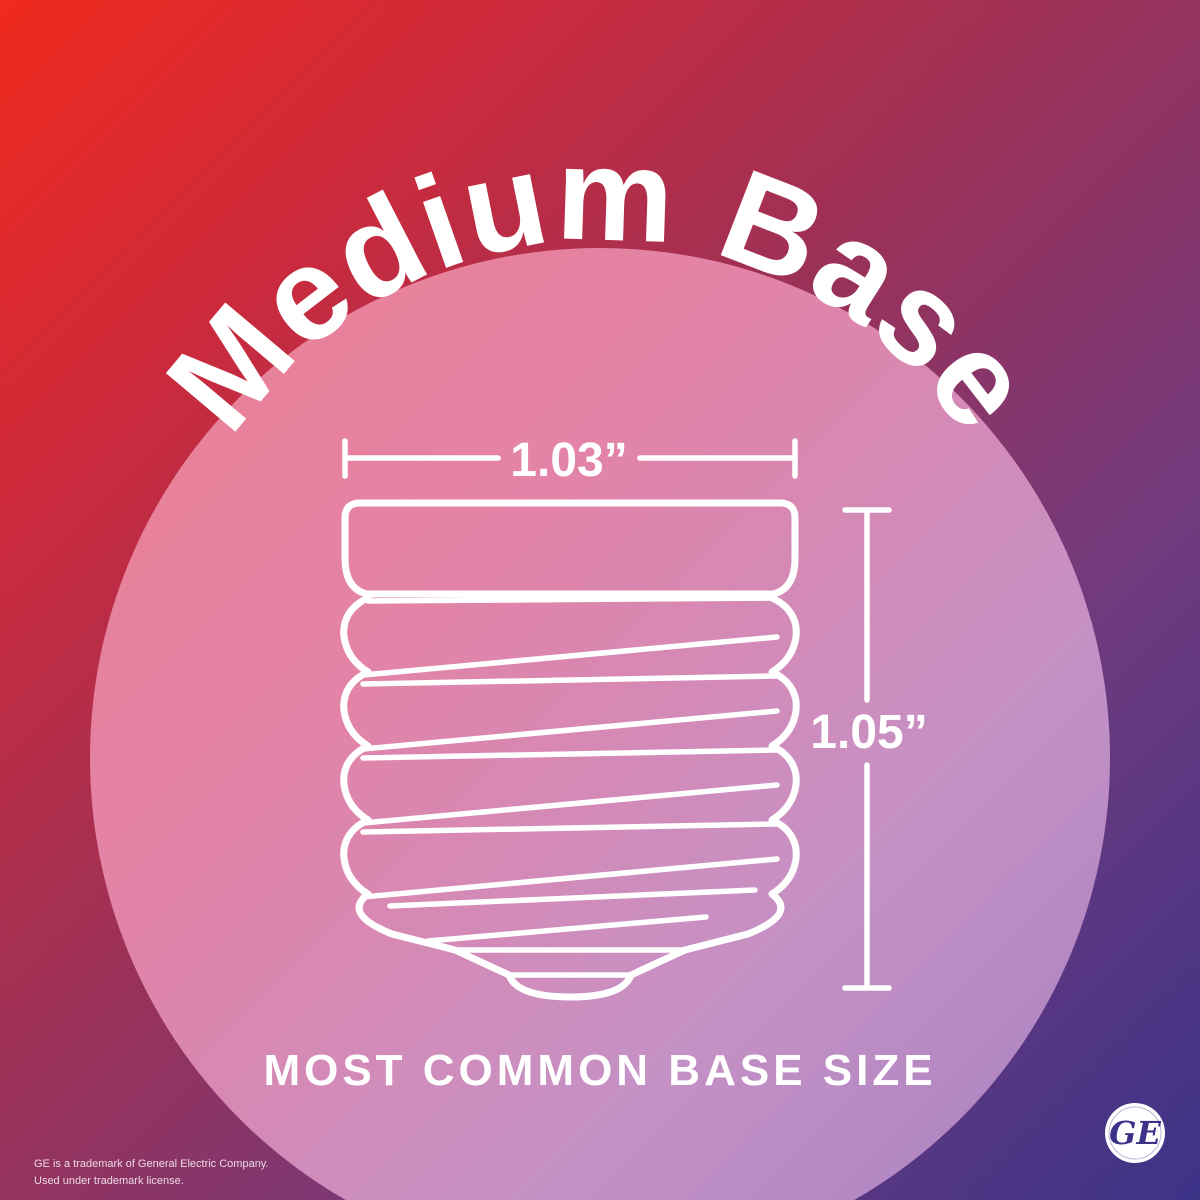 The height and width of the screenshot is (1200, 1200). I want to click on width-dimension: 1.03”, so click(570, 460).